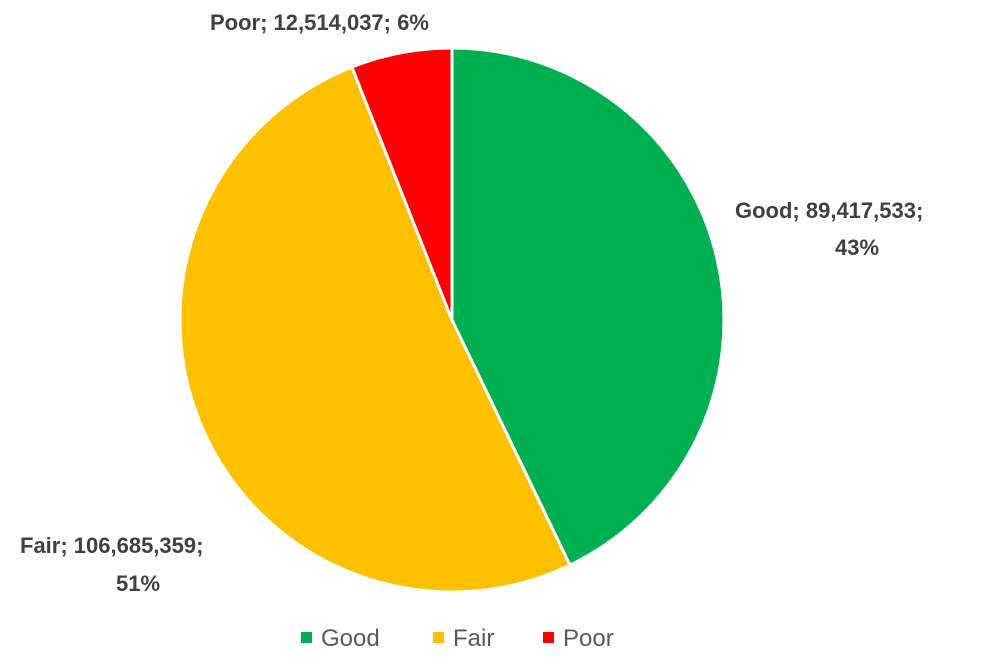  What do you see at coordinates (438, 637) in the screenshot?
I see `legend-swatch-fair` at bounding box center [438, 637].